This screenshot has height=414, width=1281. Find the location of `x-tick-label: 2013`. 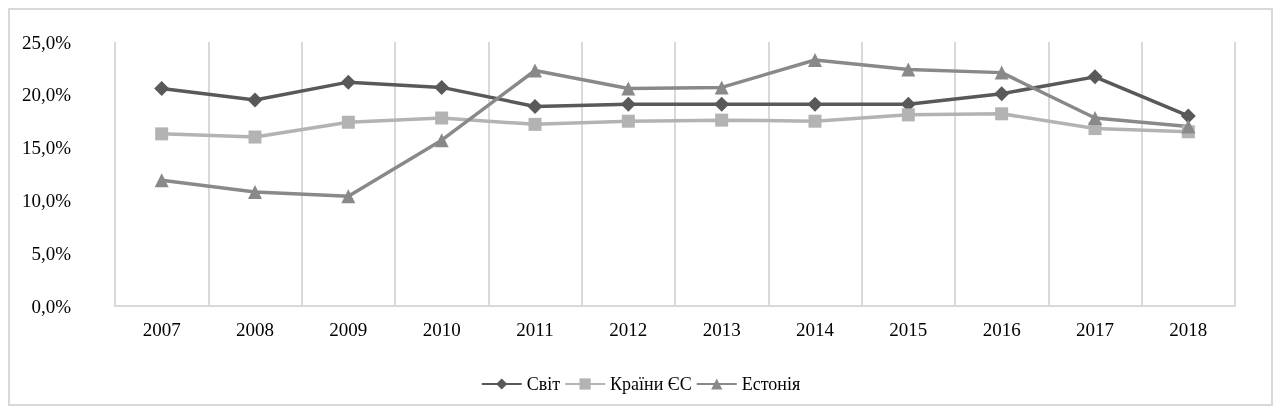

x-tick-label: 2013 is located at coordinates (721, 329).